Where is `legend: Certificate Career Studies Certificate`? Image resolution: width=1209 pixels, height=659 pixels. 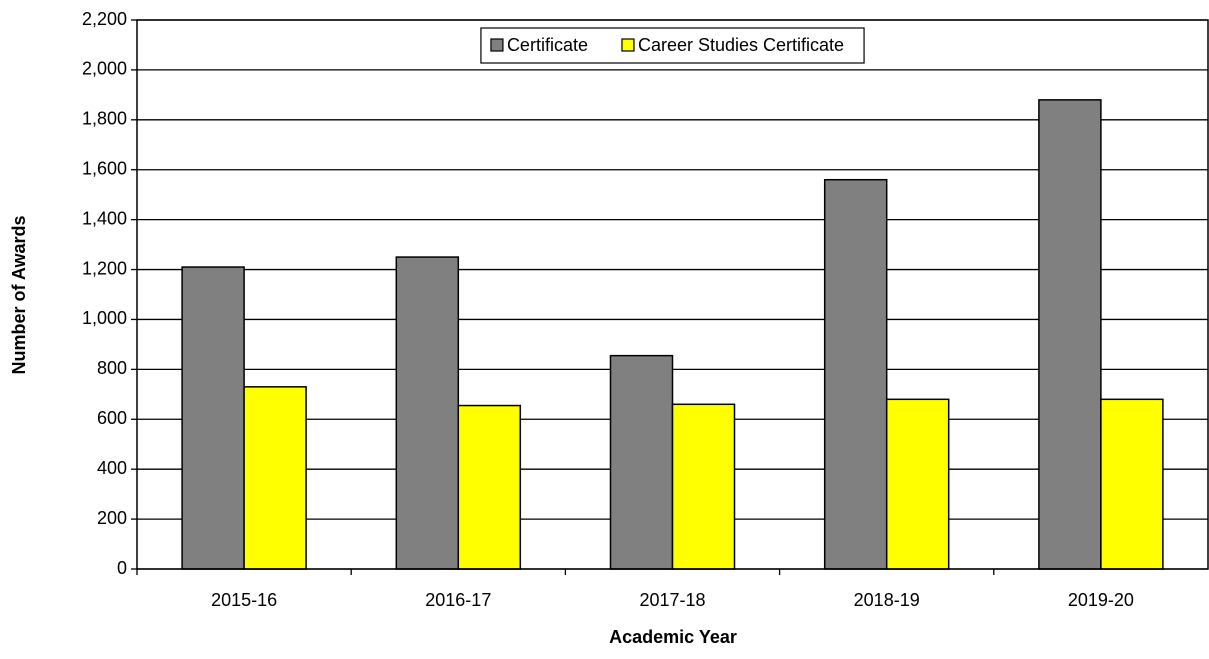 legend: Certificate Career Studies Certificate is located at coordinates (672, 45).